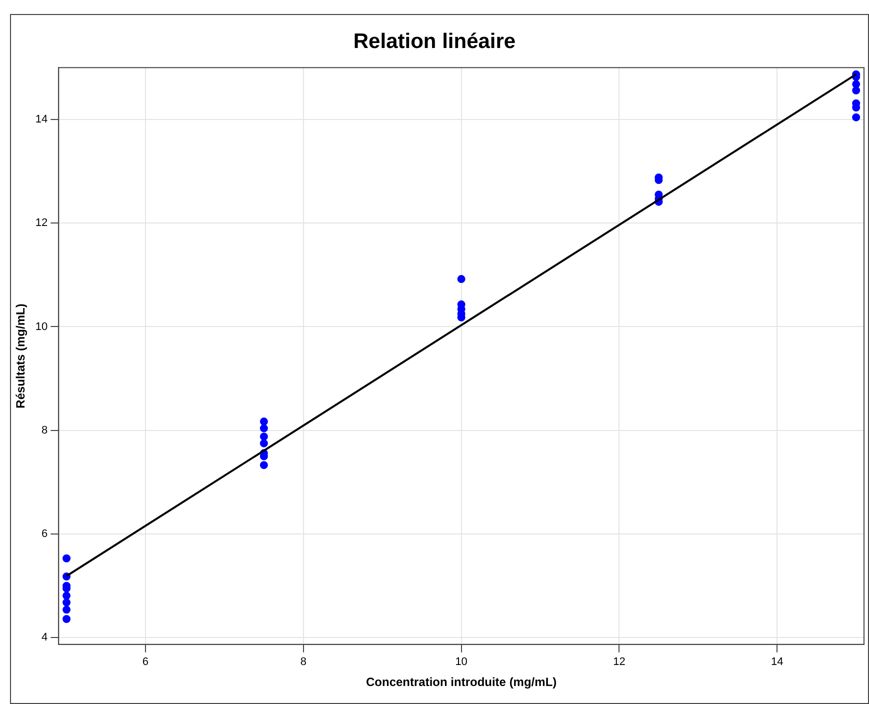 The image size is (869, 704). Describe the element at coordinates (41, 223) in the screenshot. I see `y-tick-label: 12` at that location.